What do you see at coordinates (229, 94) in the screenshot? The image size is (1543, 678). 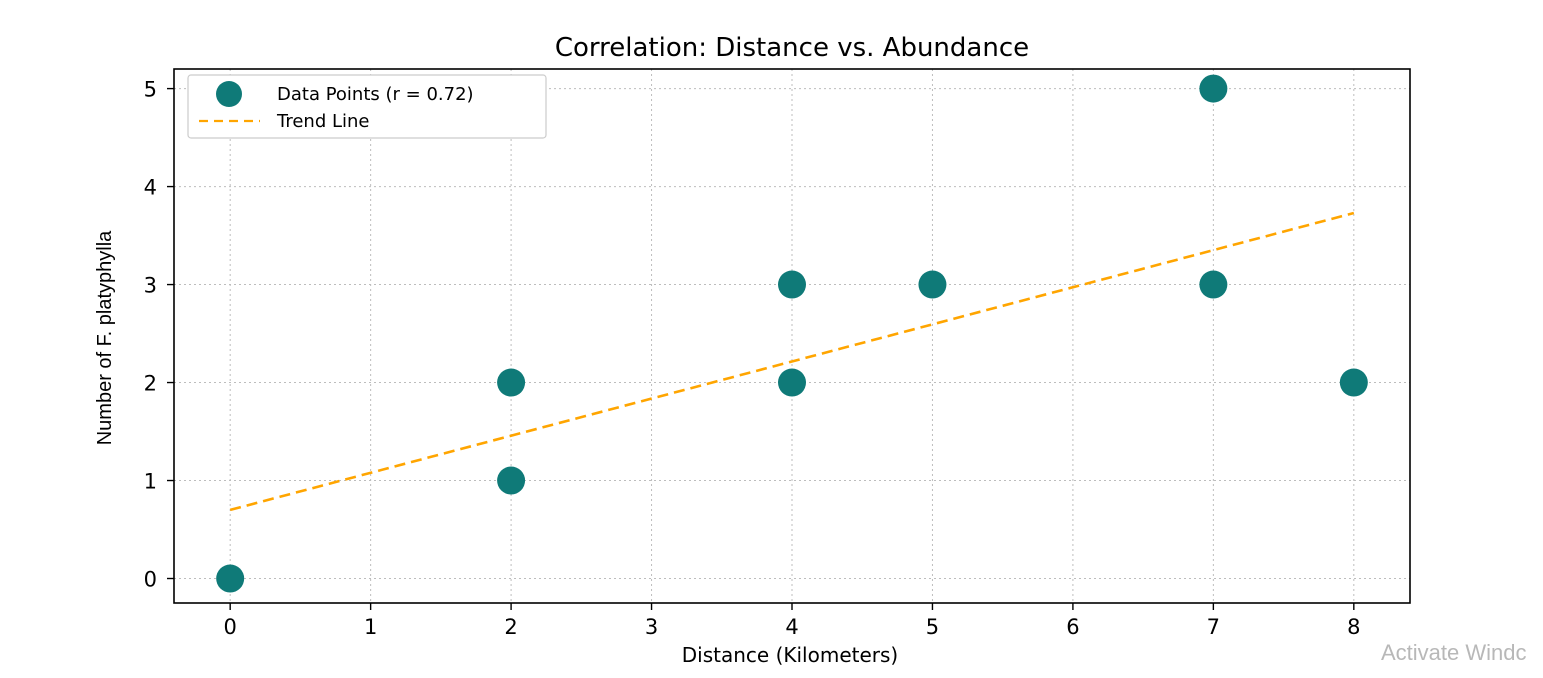 I see `legend-marker-data-points` at bounding box center [229, 94].